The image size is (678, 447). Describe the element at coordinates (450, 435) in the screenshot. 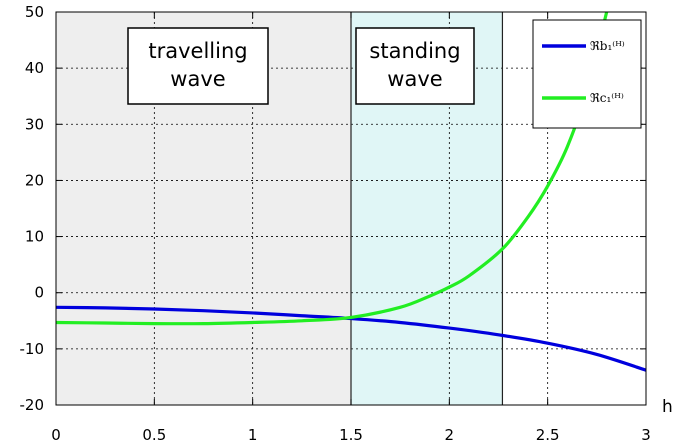

I see `x-tick-label: 2` at that location.